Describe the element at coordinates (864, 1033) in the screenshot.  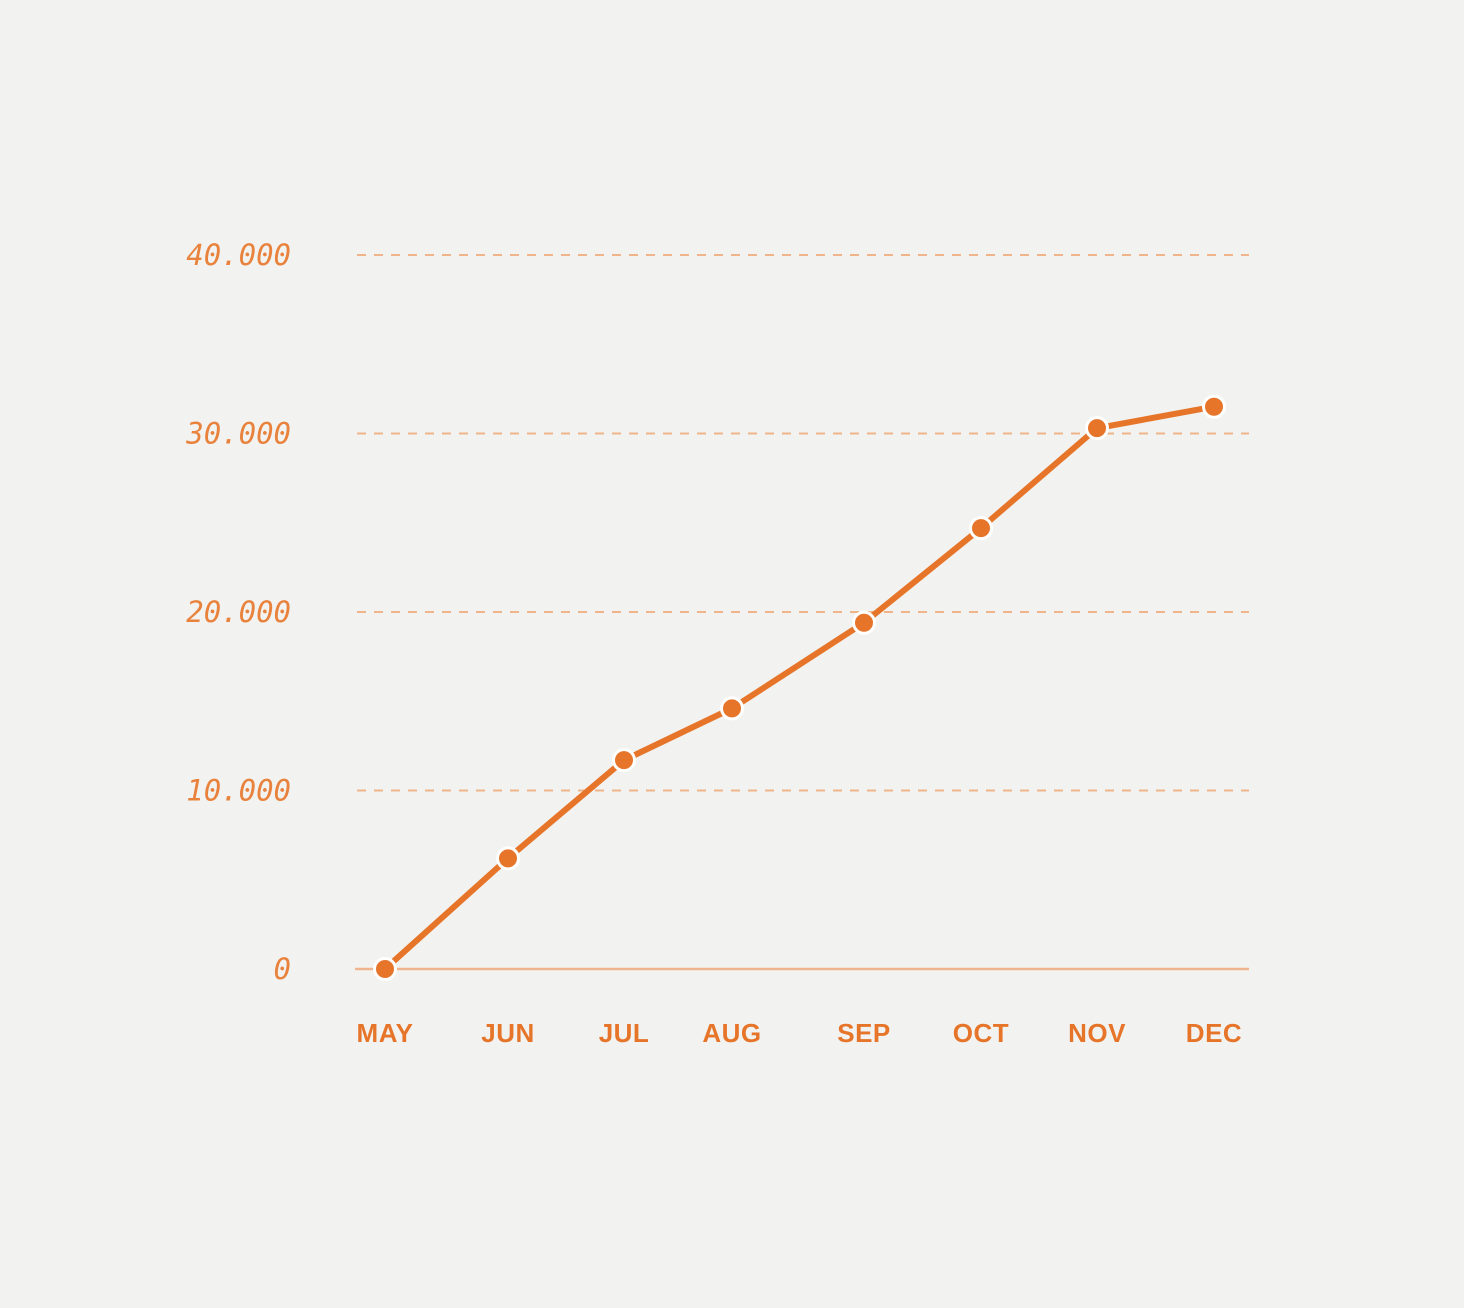
I see `x-tick-label: SEP` at that location.